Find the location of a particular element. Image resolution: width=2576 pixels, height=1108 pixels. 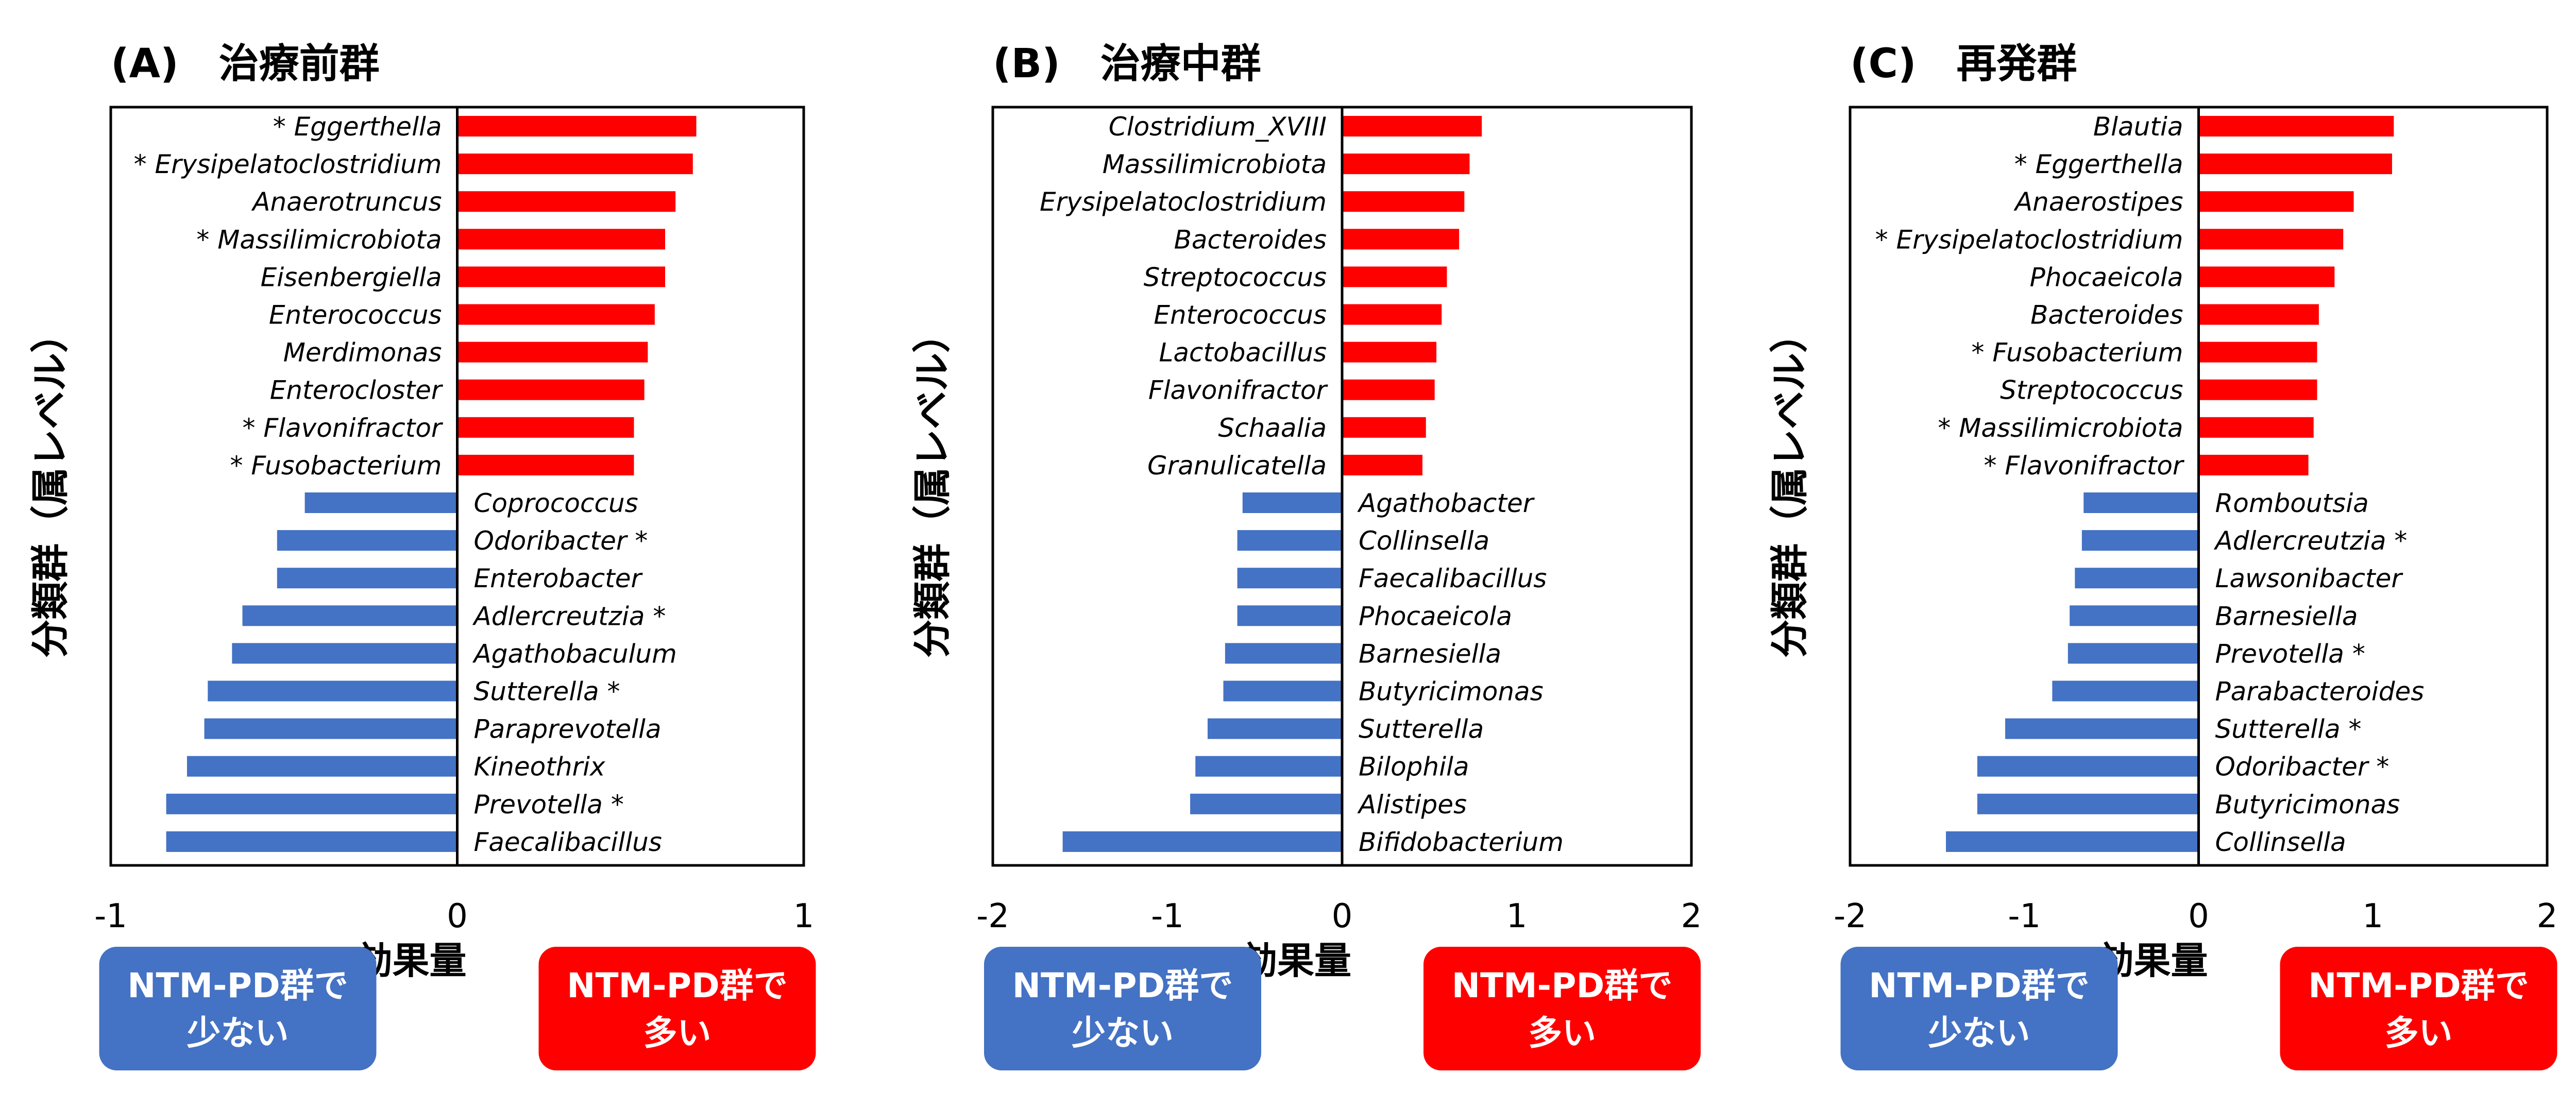

more-legend-box-line2: 多い is located at coordinates (2419, 1033).